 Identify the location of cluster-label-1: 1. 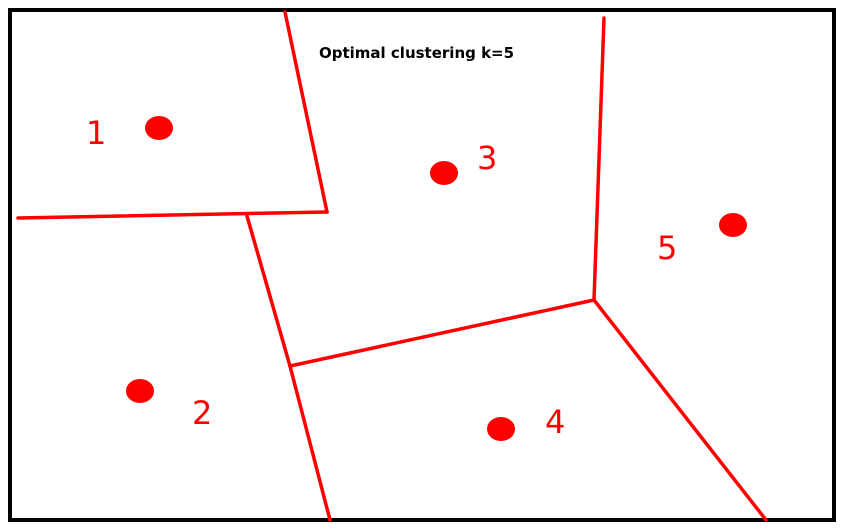
(96, 133).